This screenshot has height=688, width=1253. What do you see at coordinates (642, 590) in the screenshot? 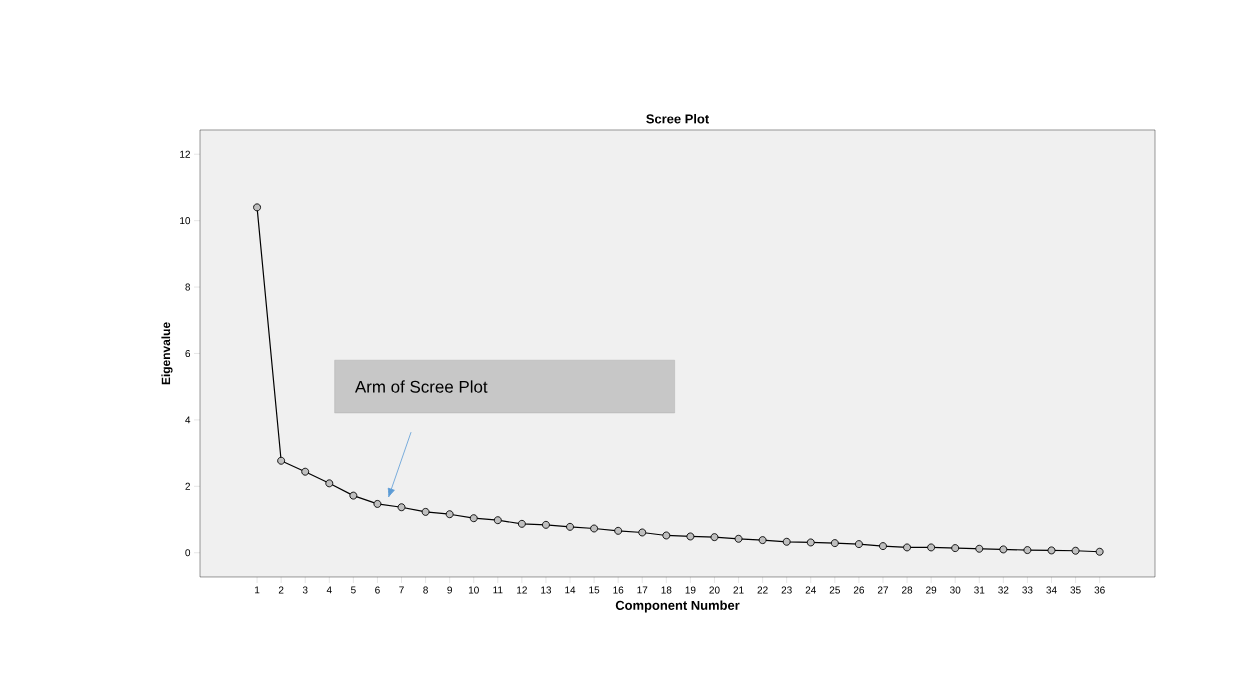
I see `x-tick-label: 17` at bounding box center [642, 590].